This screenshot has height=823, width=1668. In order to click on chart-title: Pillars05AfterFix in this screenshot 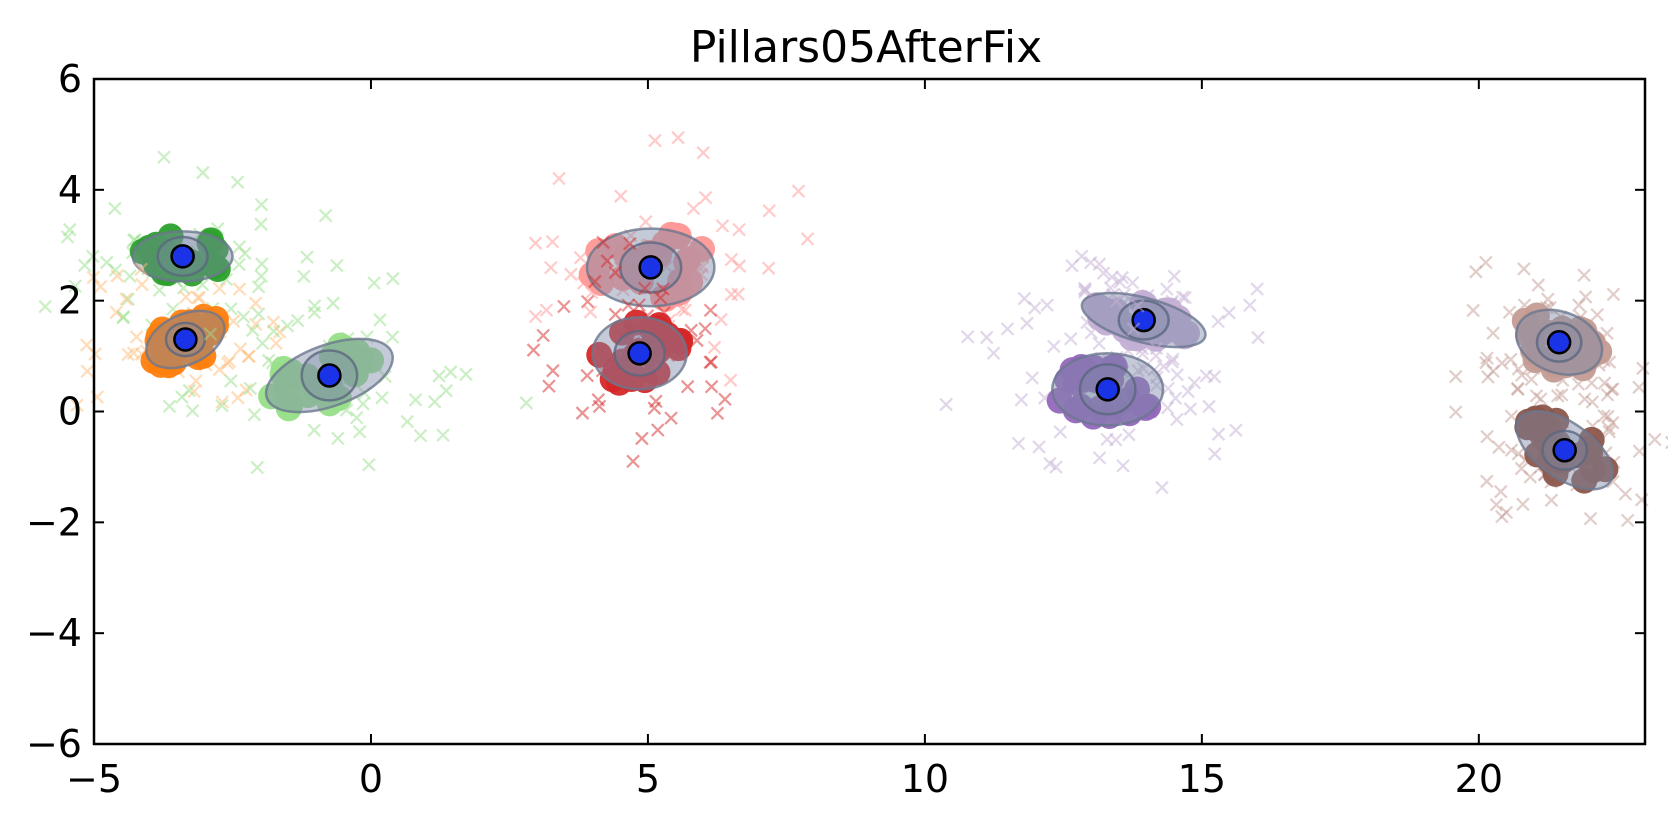, I will do `click(866, 47)`.